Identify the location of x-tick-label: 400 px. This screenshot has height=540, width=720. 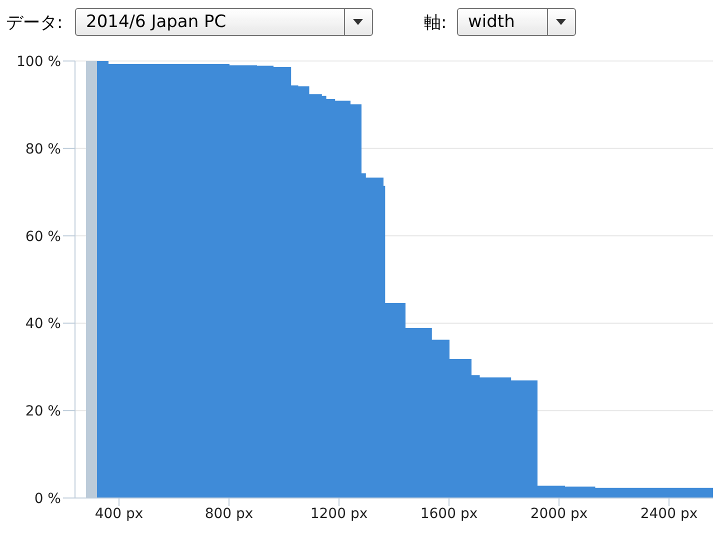
(119, 514).